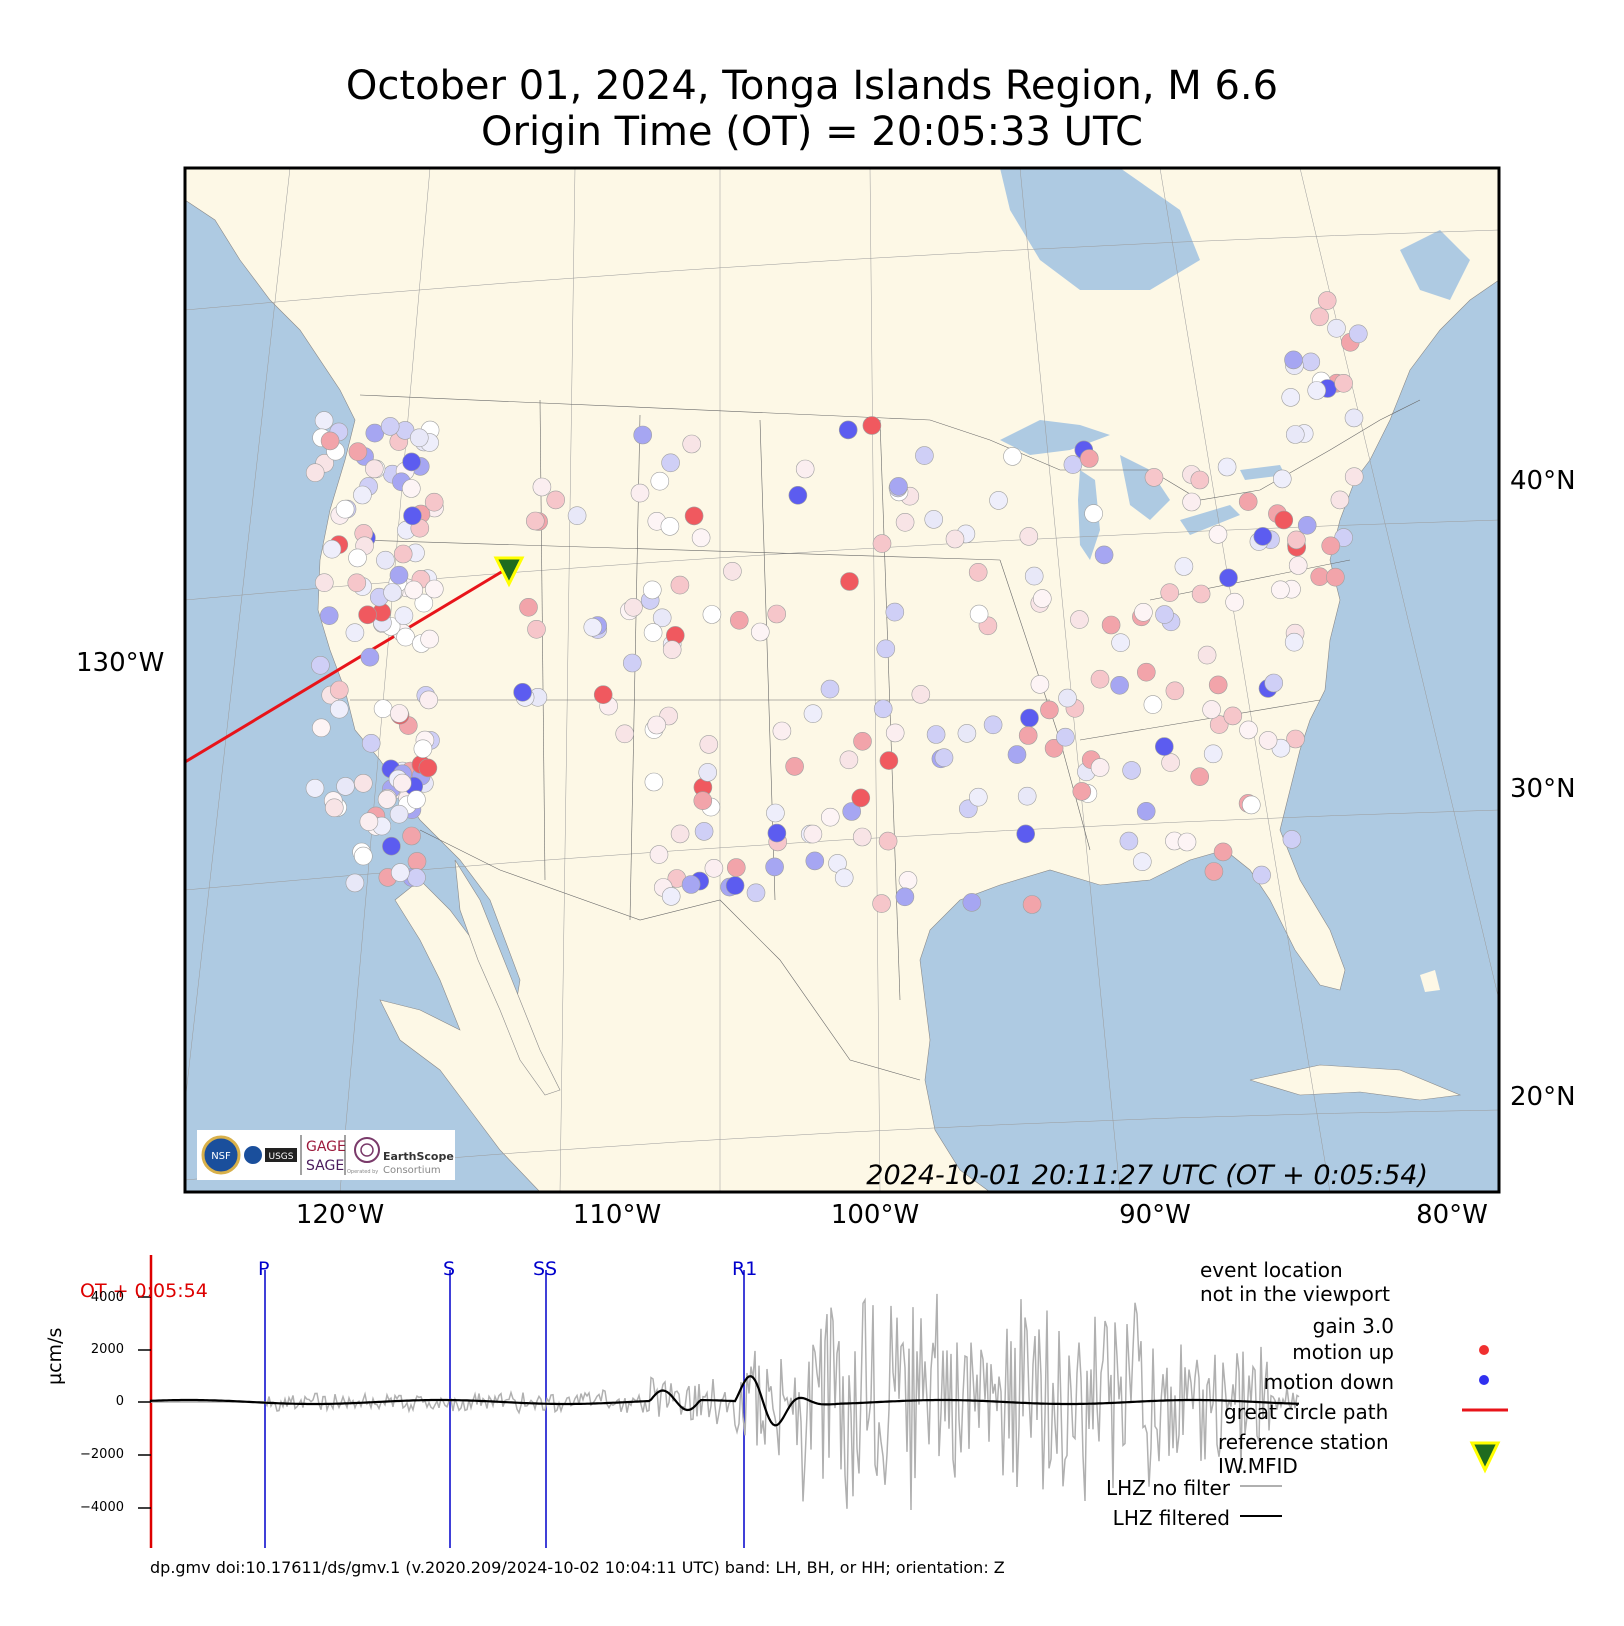 The height and width of the screenshot is (1626, 1624). Describe the element at coordinates (1543, 481) in the screenshot. I see `lat-label-40: 40°N` at that location.